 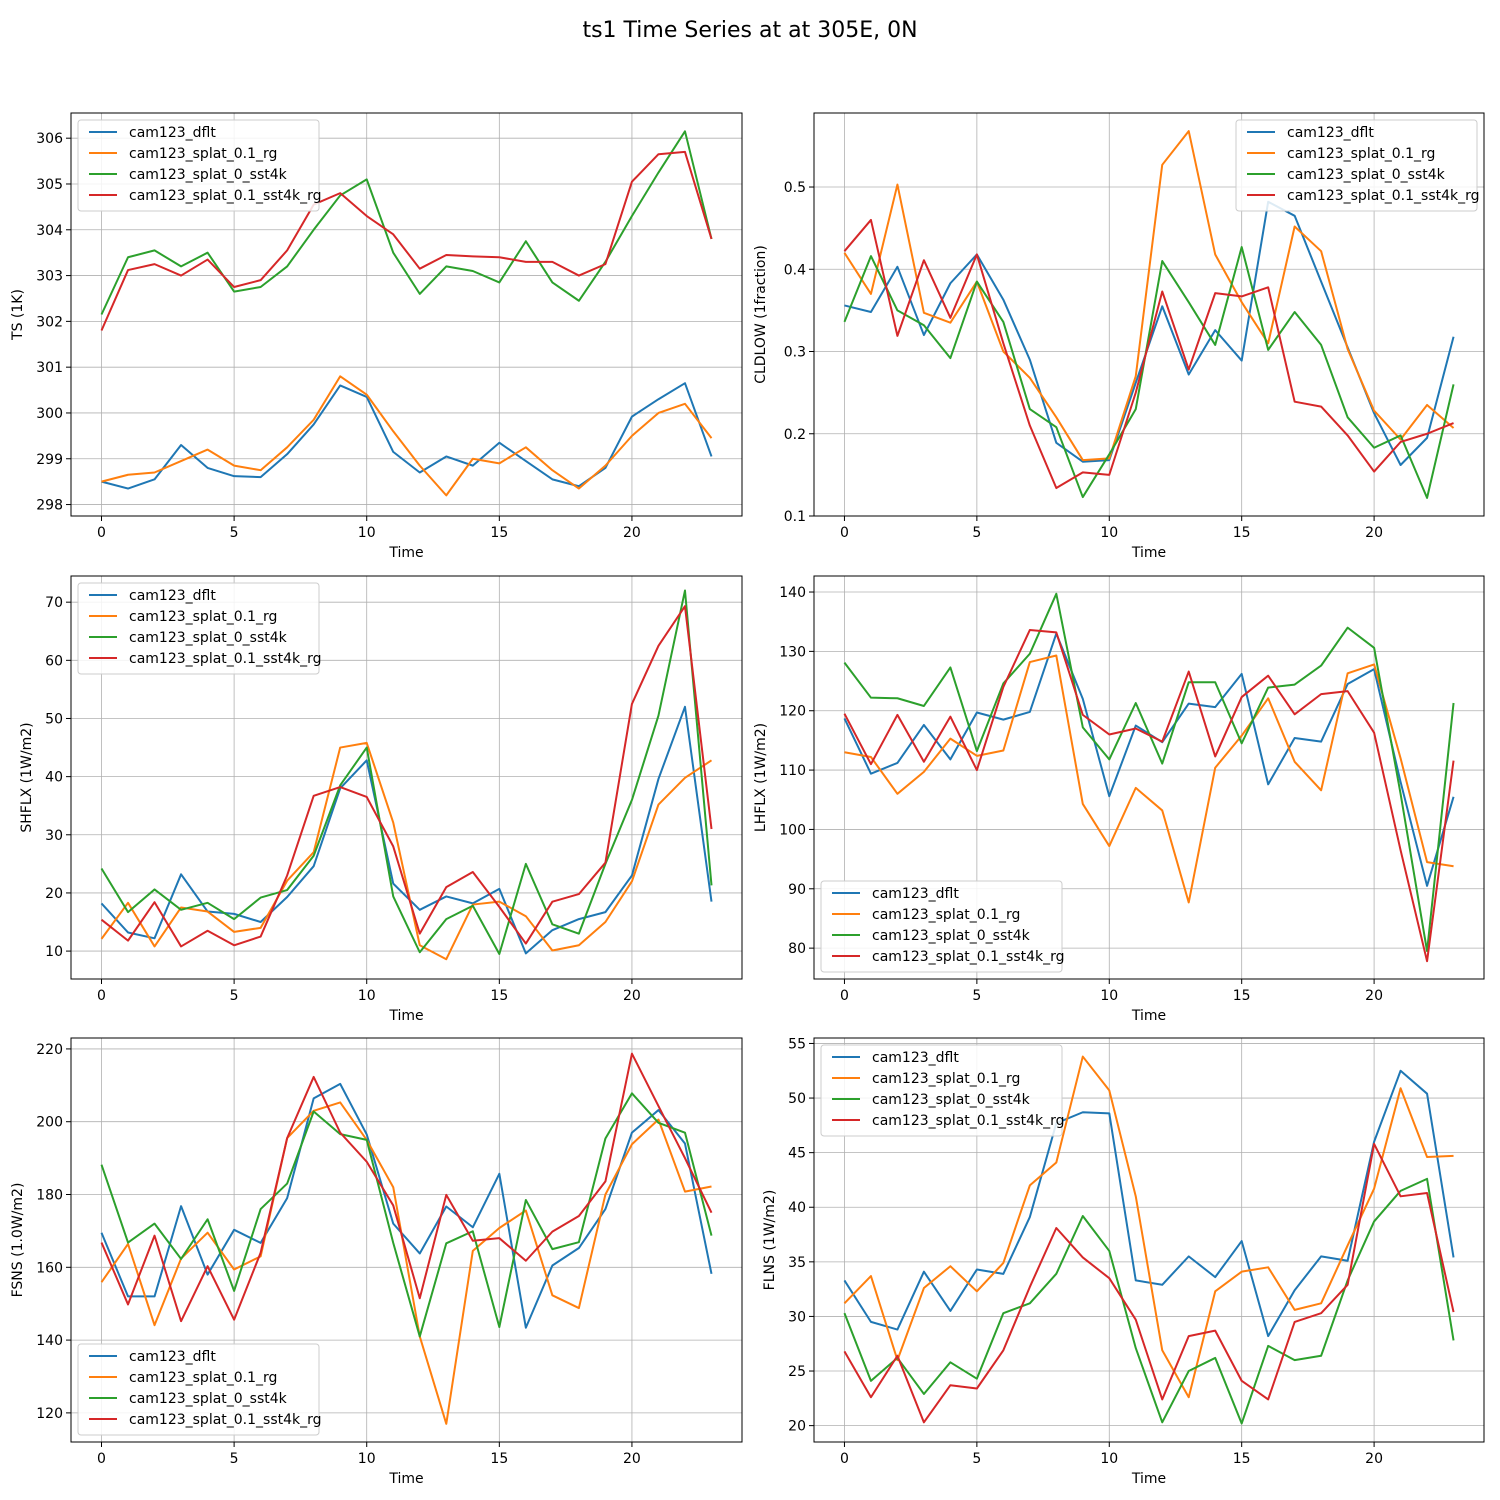 What do you see at coordinates (49, 1050) in the screenshot?
I see `y-tick-label: 220` at bounding box center [49, 1050].